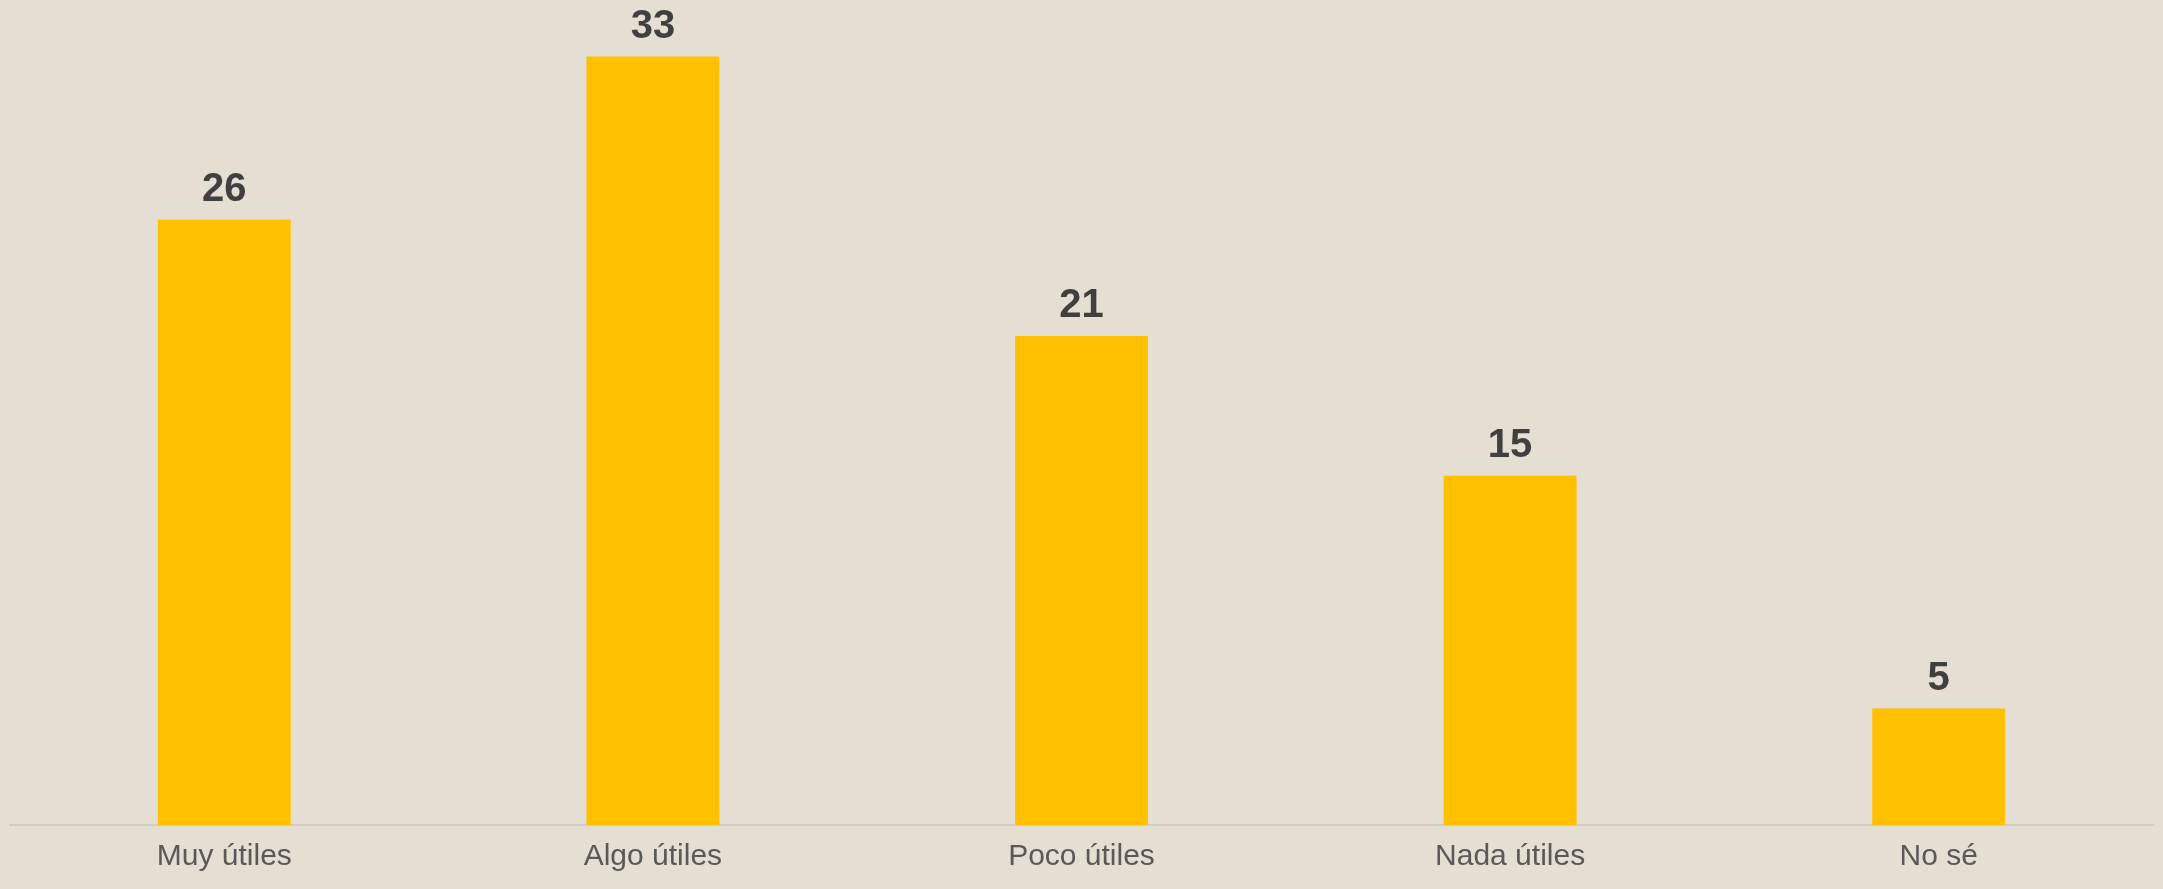 This screenshot has height=889, width=2163. I want to click on x-tick-label: No sé, so click(1938, 855).